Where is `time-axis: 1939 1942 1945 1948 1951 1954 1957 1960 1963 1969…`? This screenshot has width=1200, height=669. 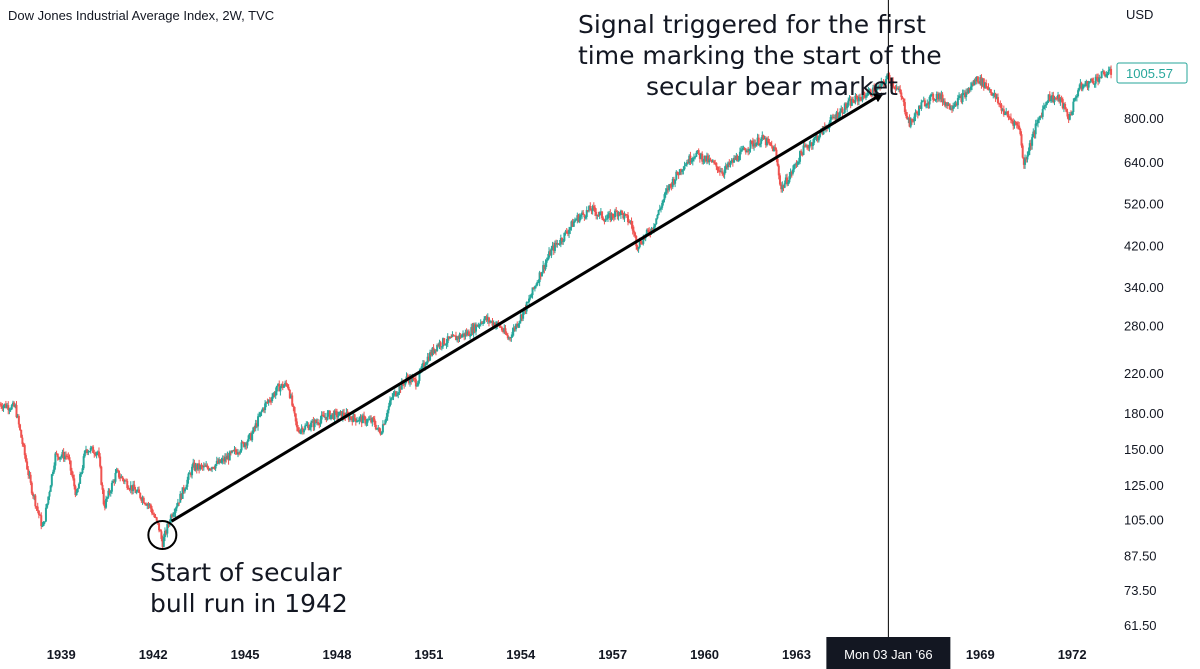 time-axis: 1939 1942 1945 1948 1951 1954 1957 1960 1963 1969… is located at coordinates (567, 654).